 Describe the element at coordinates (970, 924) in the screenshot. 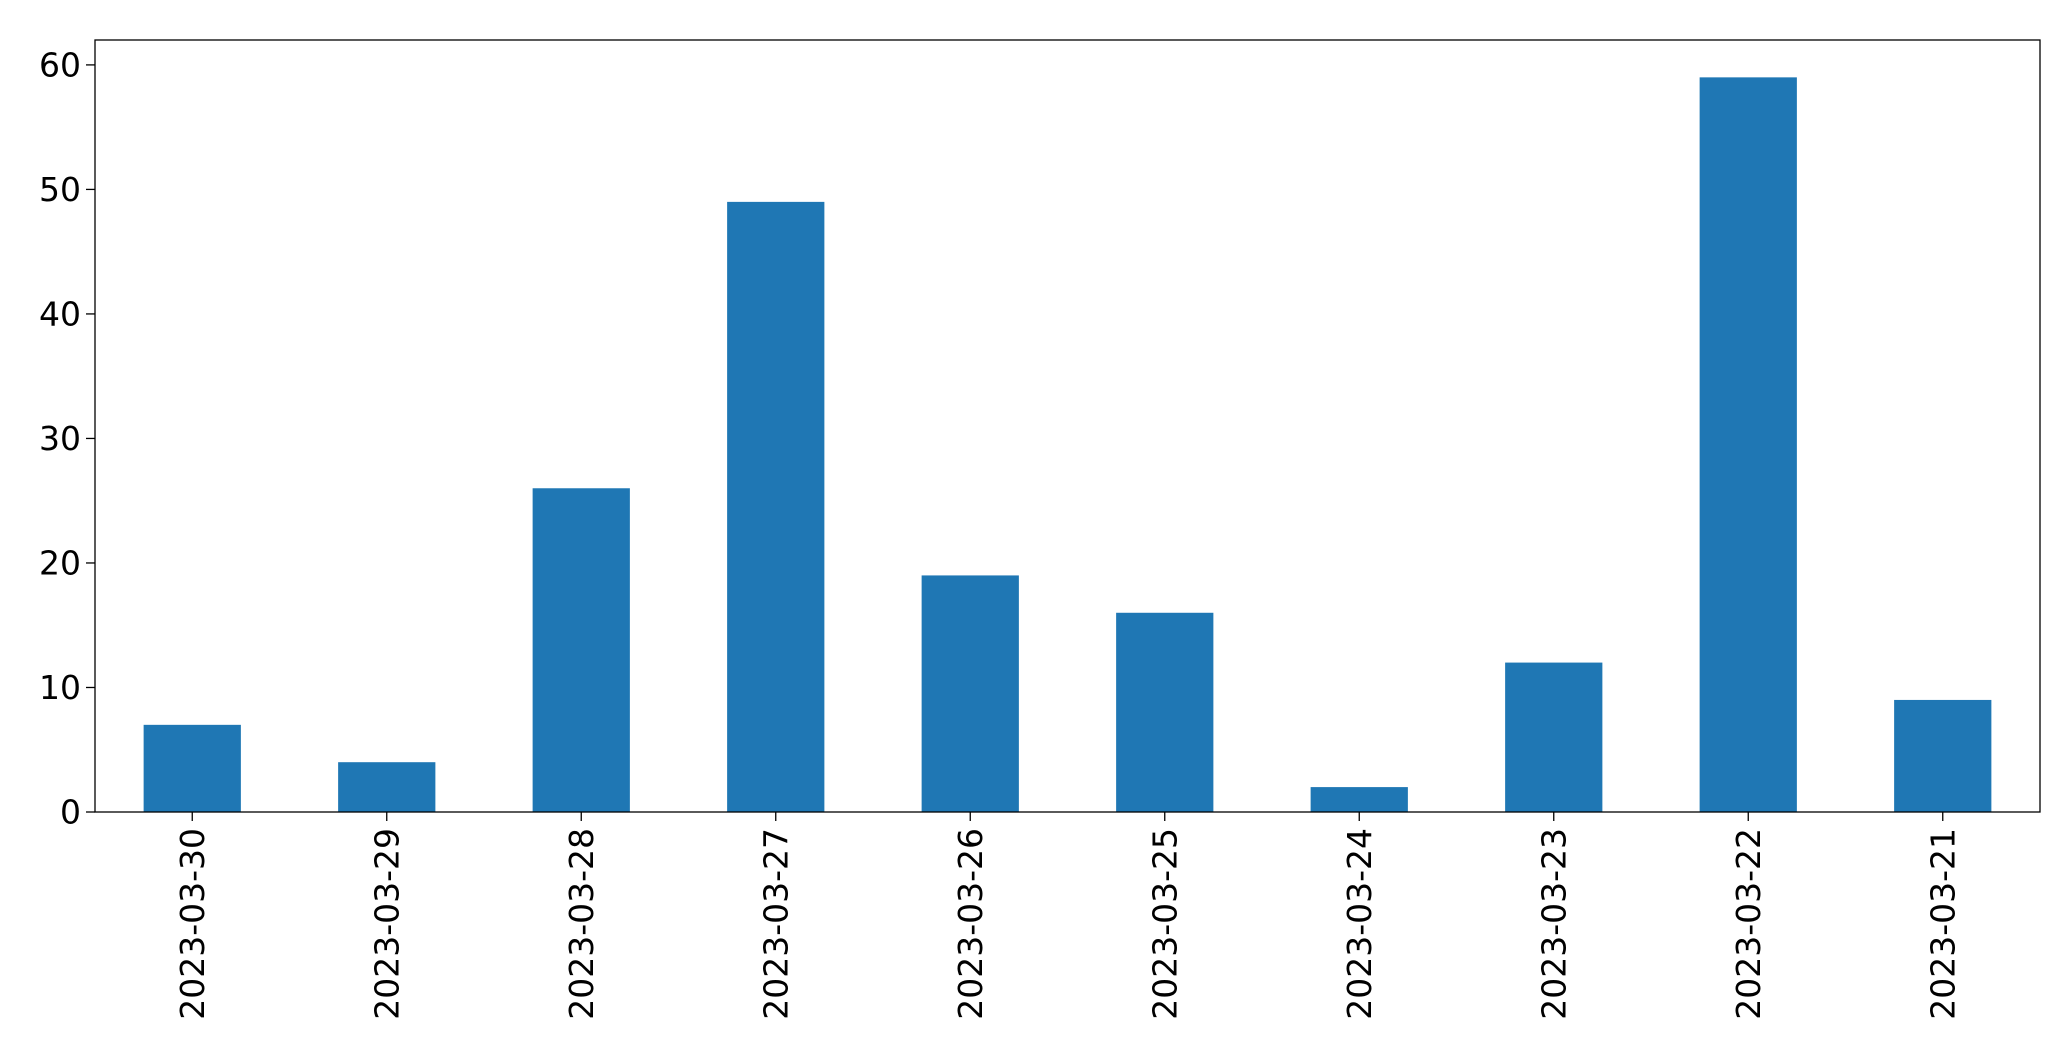

I see `x-tick-label: 2023-03-26` at that location.